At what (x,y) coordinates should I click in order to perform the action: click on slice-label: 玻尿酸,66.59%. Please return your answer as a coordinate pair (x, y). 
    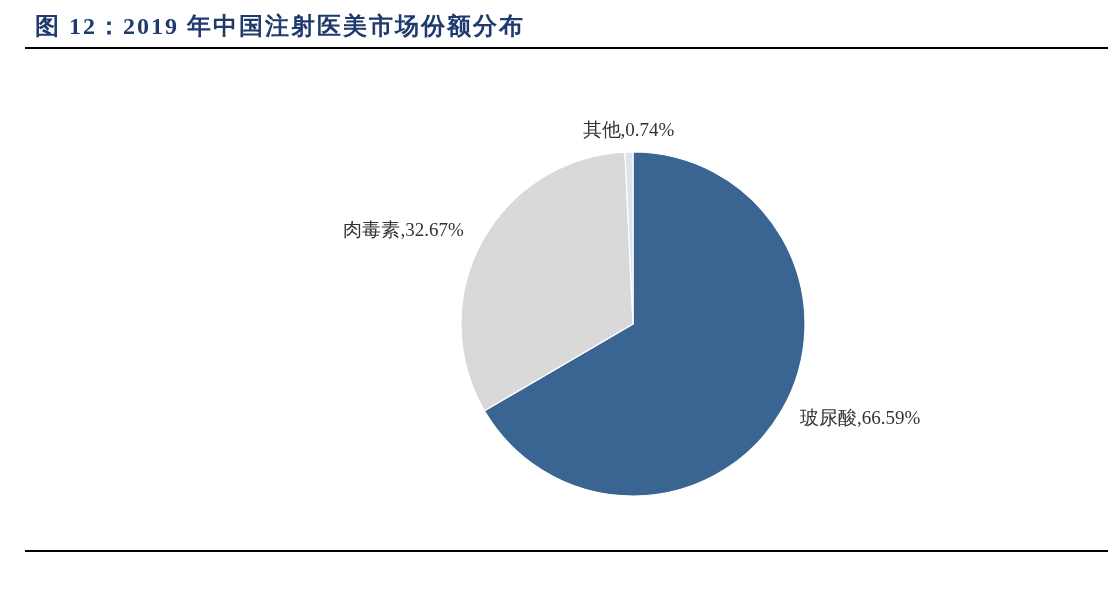
    Looking at the image, I should click on (860, 418).